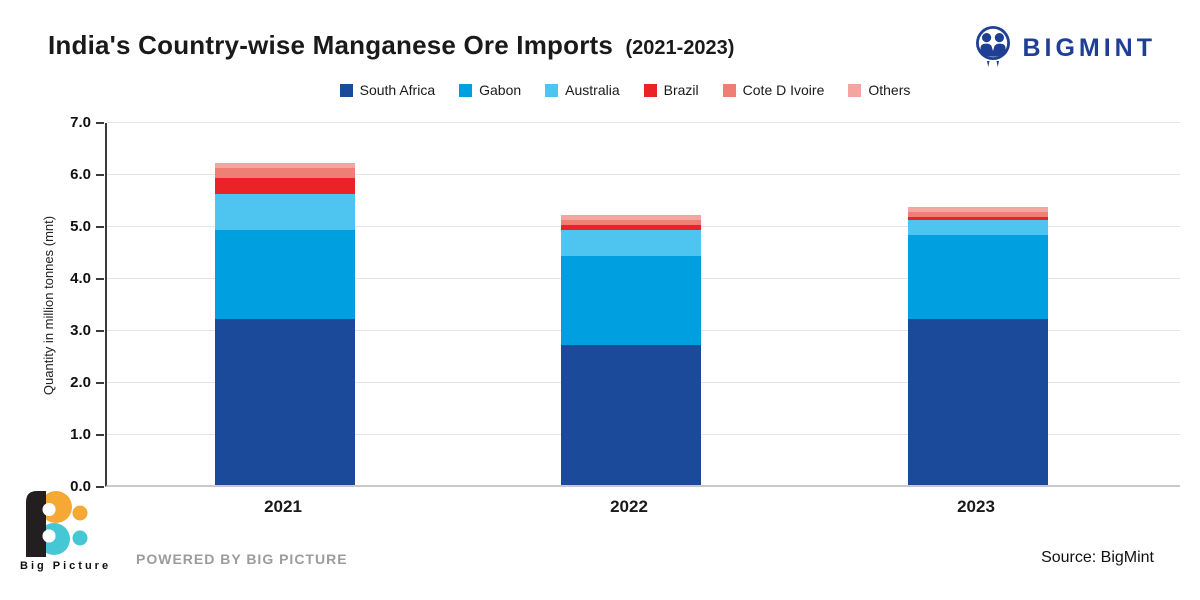 The width and height of the screenshot is (1200, 600). What do you see at coordinates (783, 90) in the screenshot?
I see `legend-label: Cote D Ivoire` at bounding box center [783, 90].